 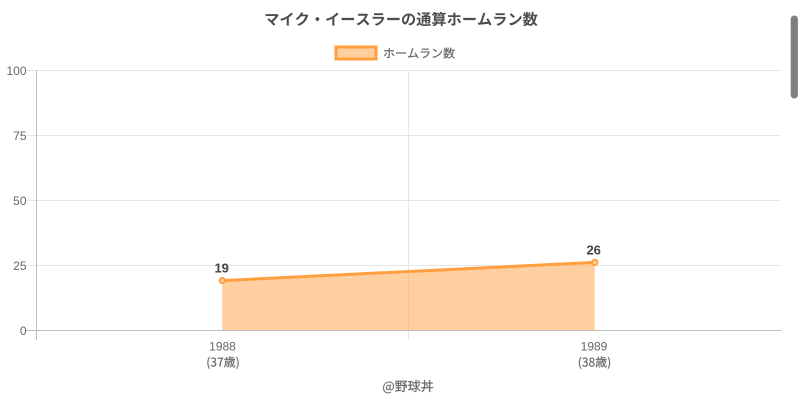 What do you see at coordinates (20, 136) in the screenshot?
I see `svg-text: 75` at bounding box center [20, 136].